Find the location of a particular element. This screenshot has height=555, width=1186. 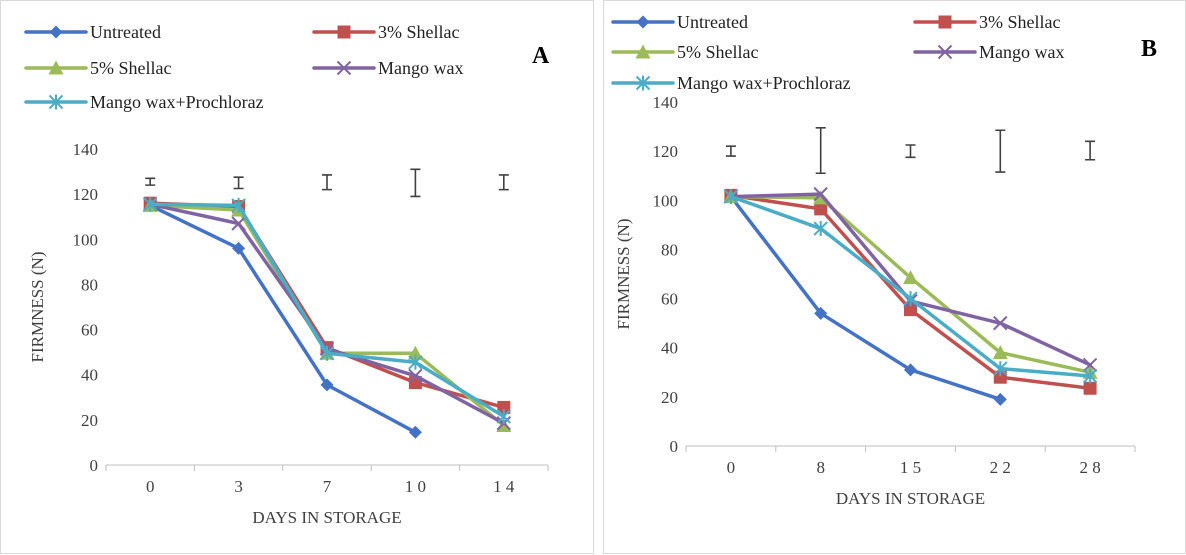

x-tick-label: 2 8 is located at coordinates (1089, 467).